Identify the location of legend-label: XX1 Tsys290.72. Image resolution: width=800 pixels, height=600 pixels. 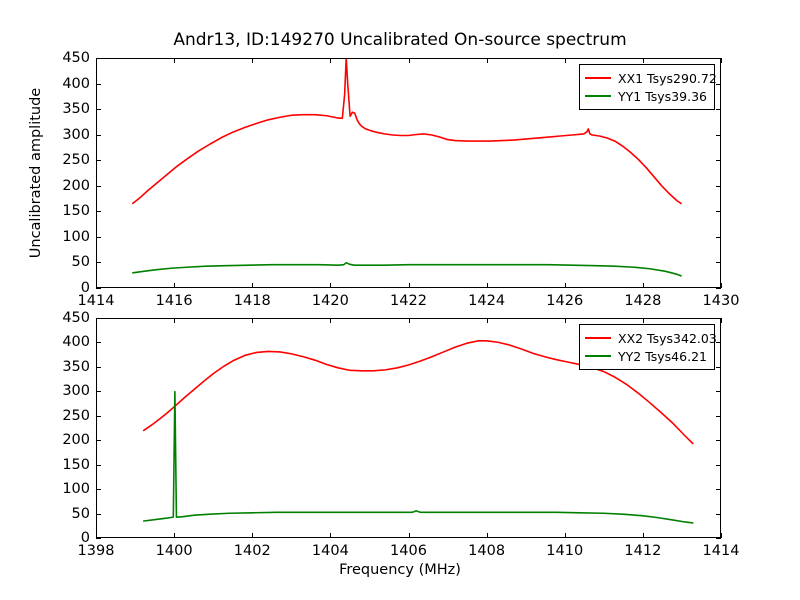
(667, 78).